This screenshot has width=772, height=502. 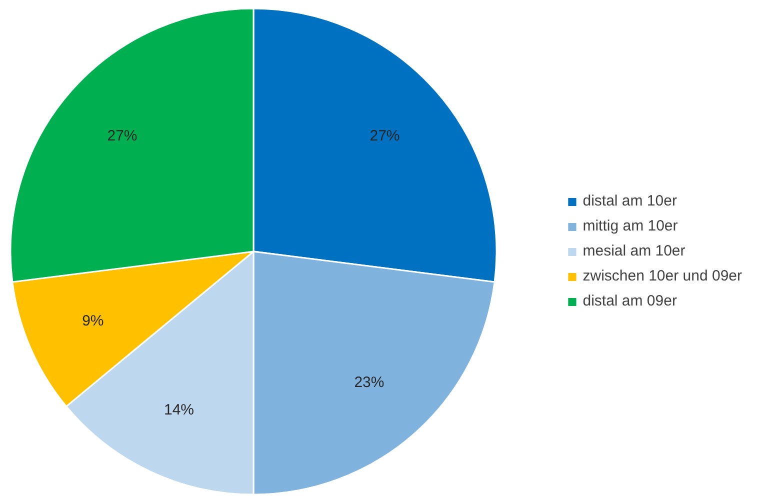 What do you see at coordinates (629, 201) in the screenshot?
I see `legend-label: distal am 10er` at bounding box center [629, 201].